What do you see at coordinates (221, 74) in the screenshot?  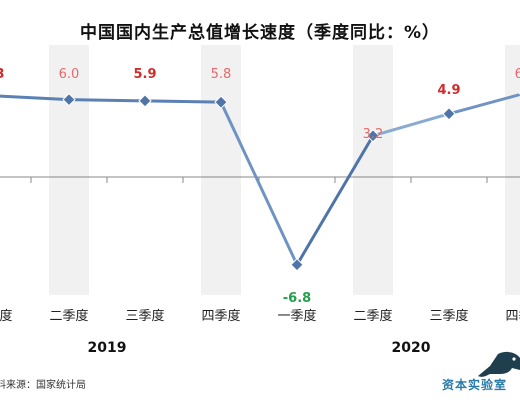 I see `data-label: 5.8` at bounding box center [221, 74].